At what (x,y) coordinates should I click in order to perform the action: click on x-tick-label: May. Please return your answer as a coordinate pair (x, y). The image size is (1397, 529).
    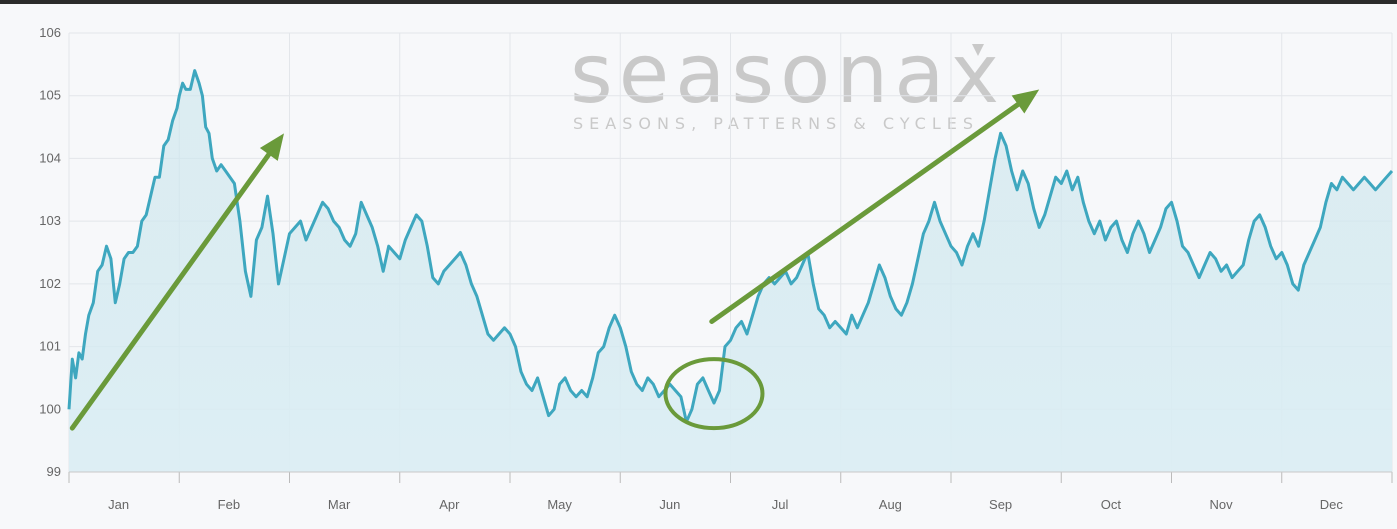
    Looking at the image, I should click on (559, 504).